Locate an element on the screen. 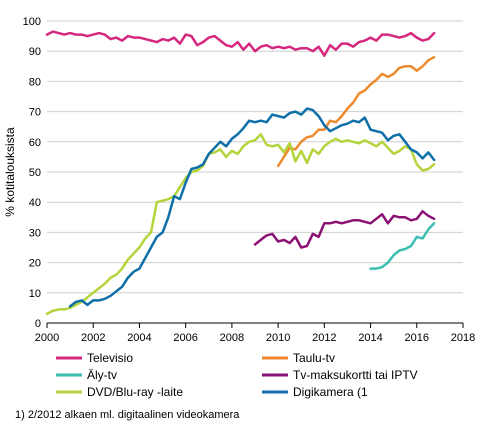 This screenshot has width=491, height=436. x-tick-label: 2008 is located at coordinates (232, 338).